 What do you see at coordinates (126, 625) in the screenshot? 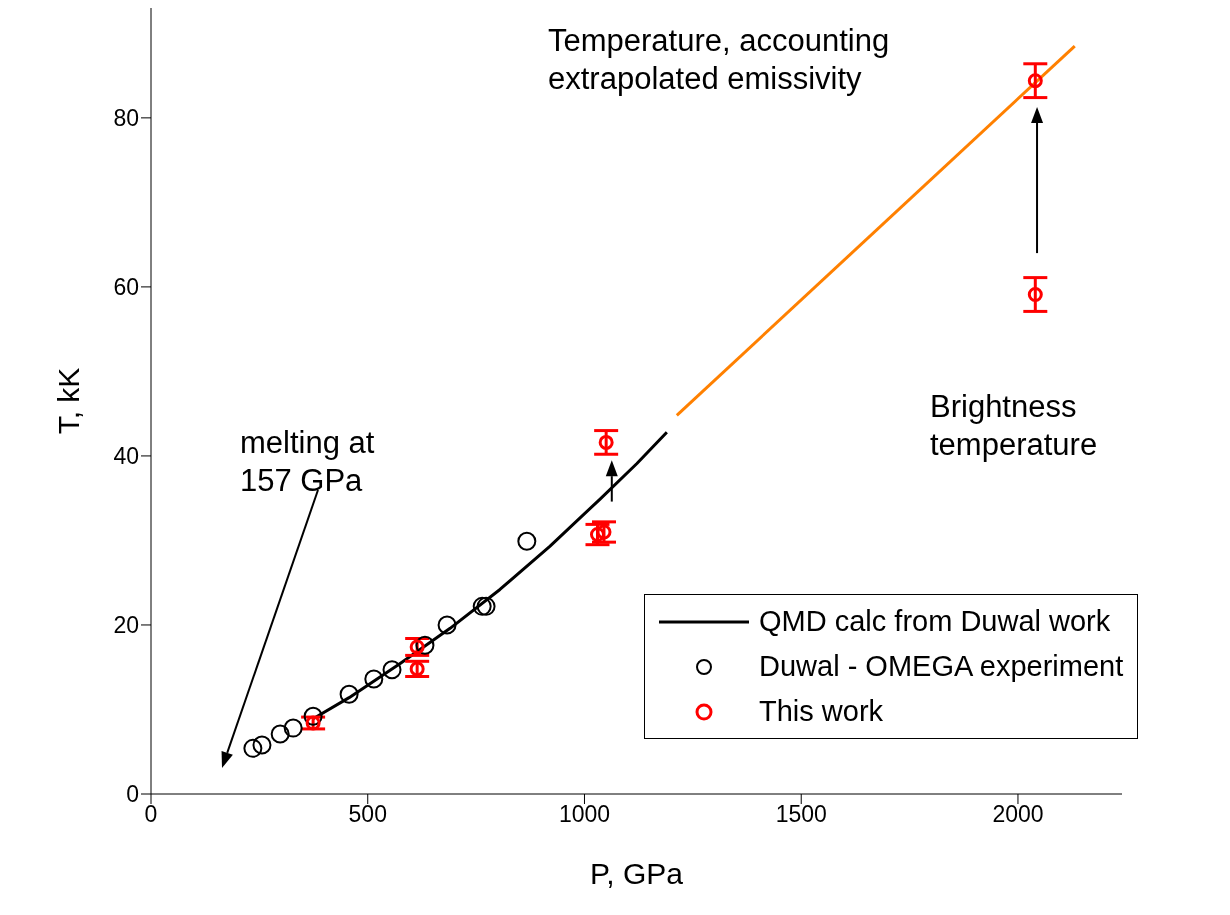
I see `y-tick-label: 20` at bounding box center [126, 625].